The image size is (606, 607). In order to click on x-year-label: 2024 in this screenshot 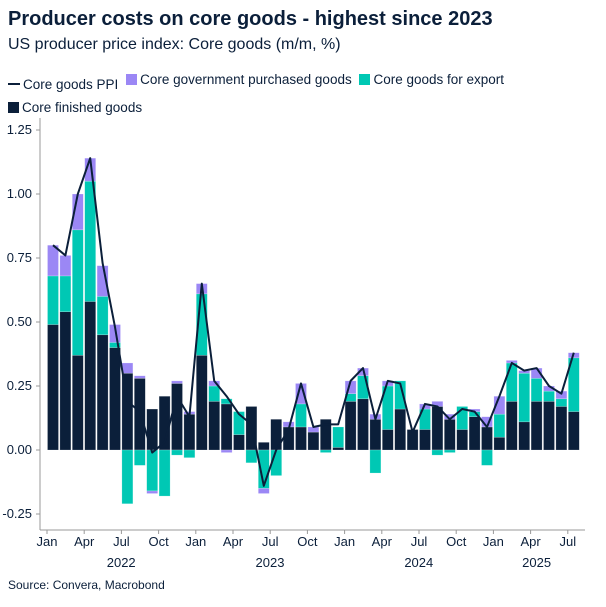, I will do `click(418, 562)`.